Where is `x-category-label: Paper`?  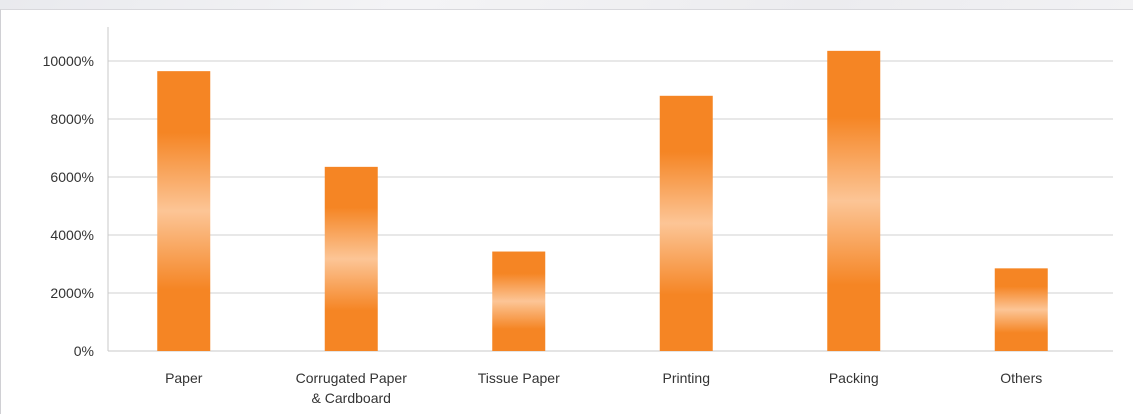
x-category-label: Paper is located at coordinates (184, 378).